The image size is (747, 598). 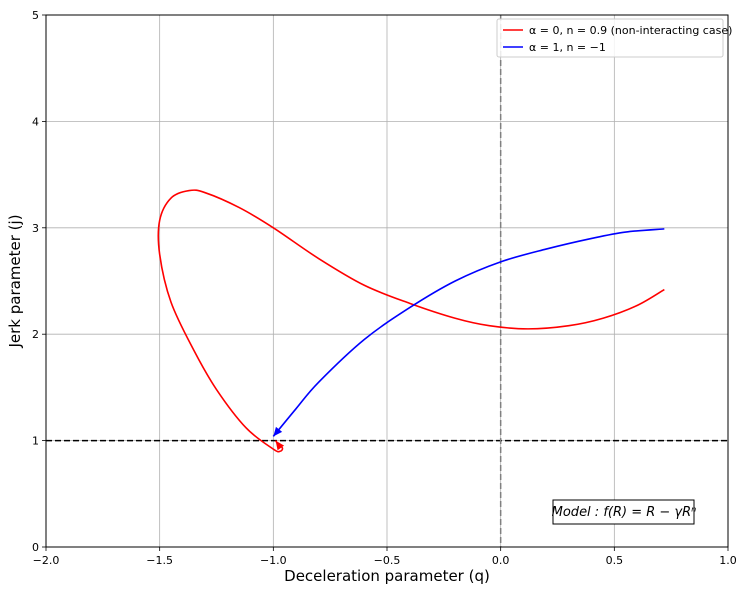 What do you see at coordinates (35, 121) in the screenshot?
I see `y-tick-label: 4` at bounding box center [35, 121].